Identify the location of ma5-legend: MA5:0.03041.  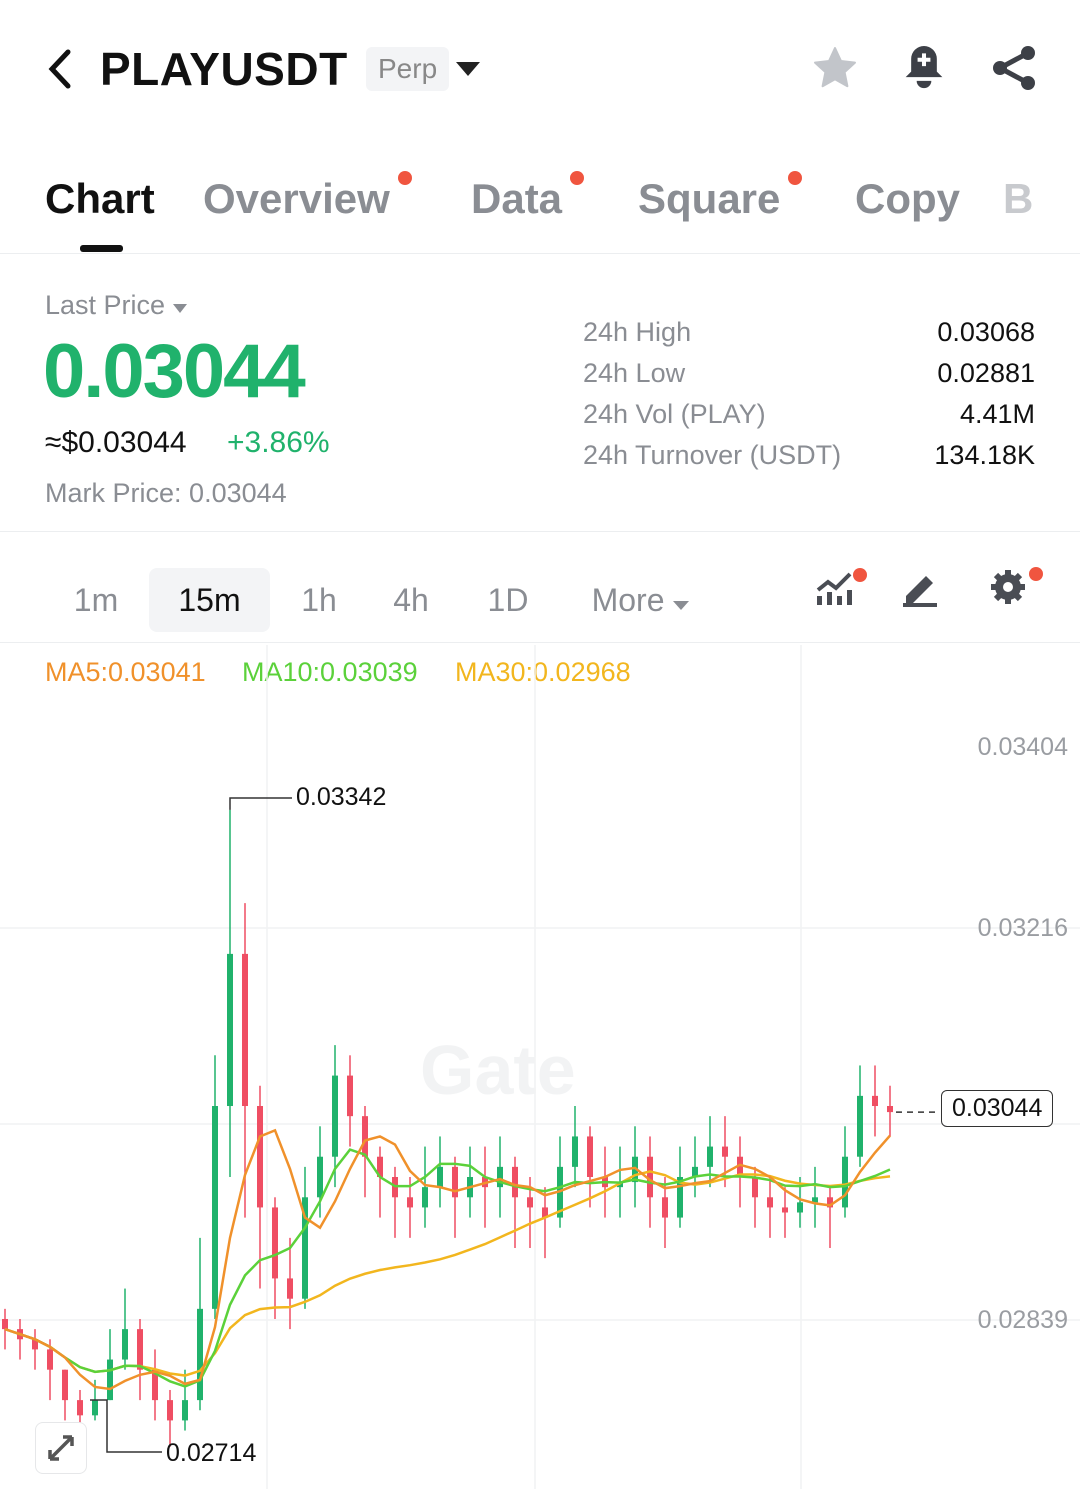
(125, 672).